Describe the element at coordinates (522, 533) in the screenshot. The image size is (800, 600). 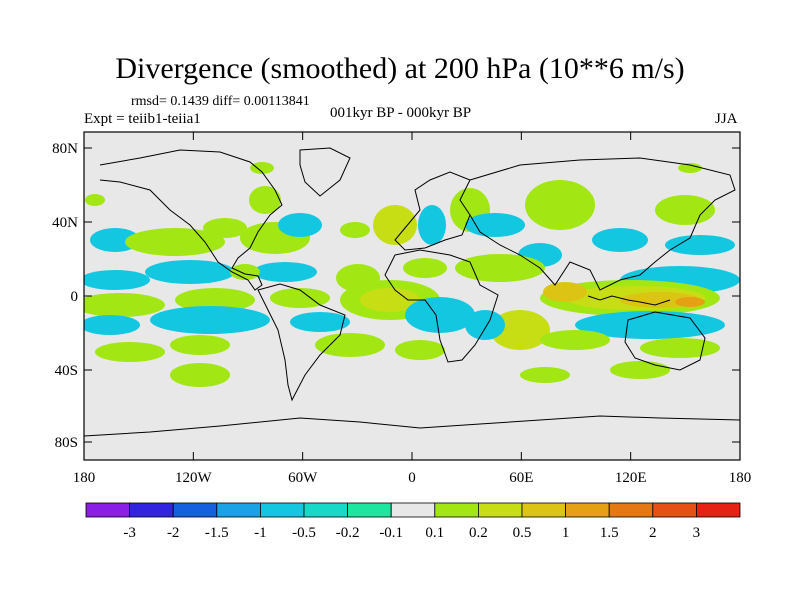
I see `colorbar-label: 0.5` at that location.